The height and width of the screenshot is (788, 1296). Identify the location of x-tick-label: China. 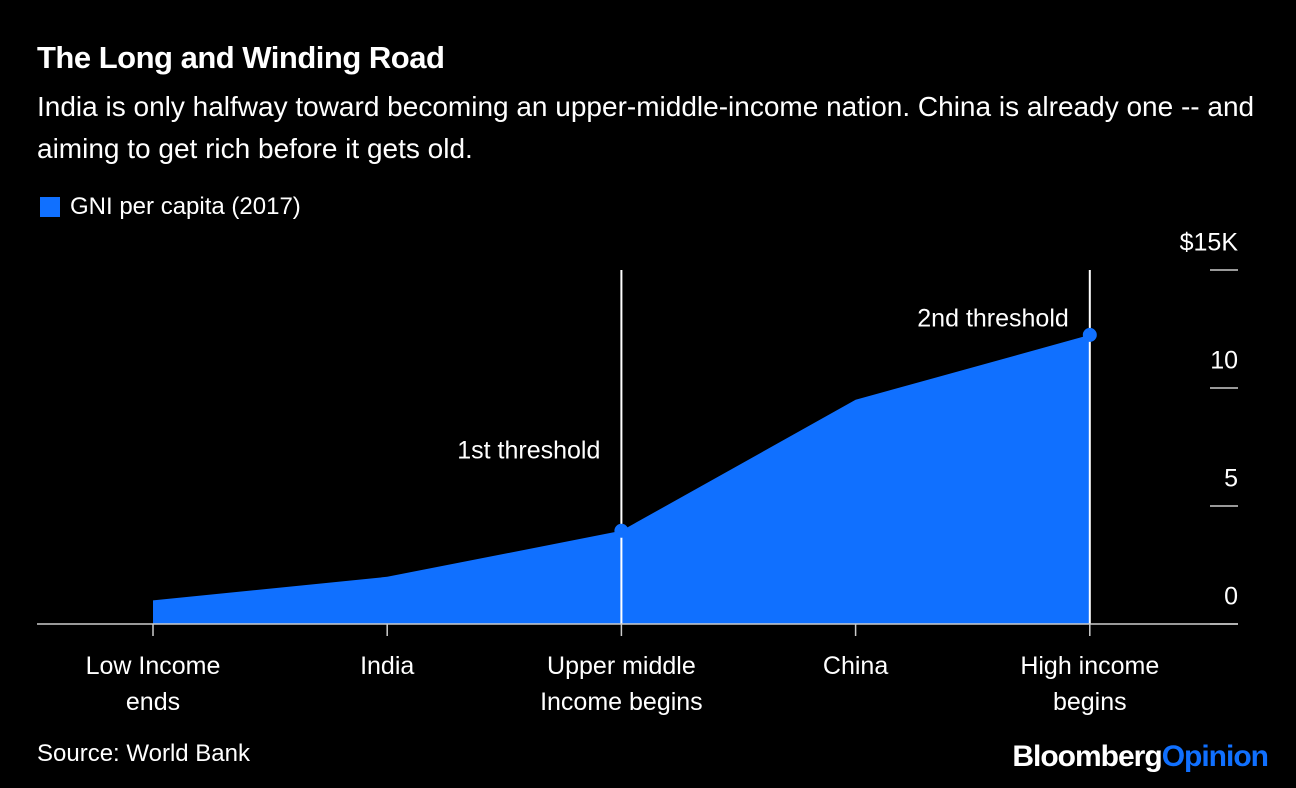
(855, 666).